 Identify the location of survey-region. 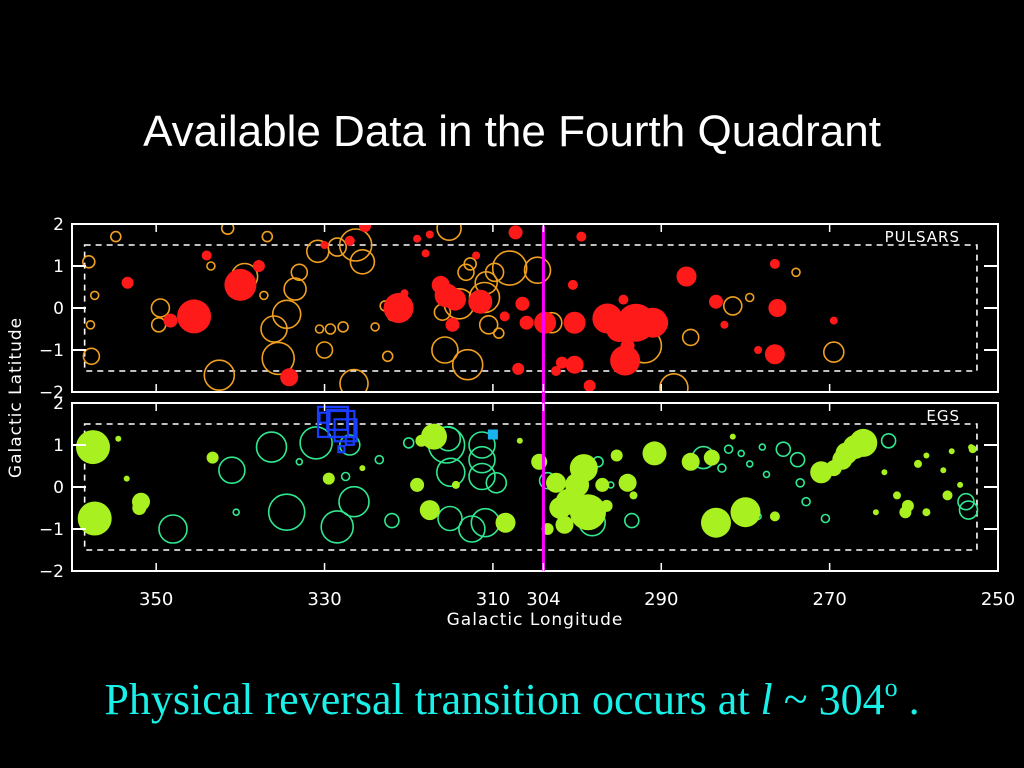
(530, 487).